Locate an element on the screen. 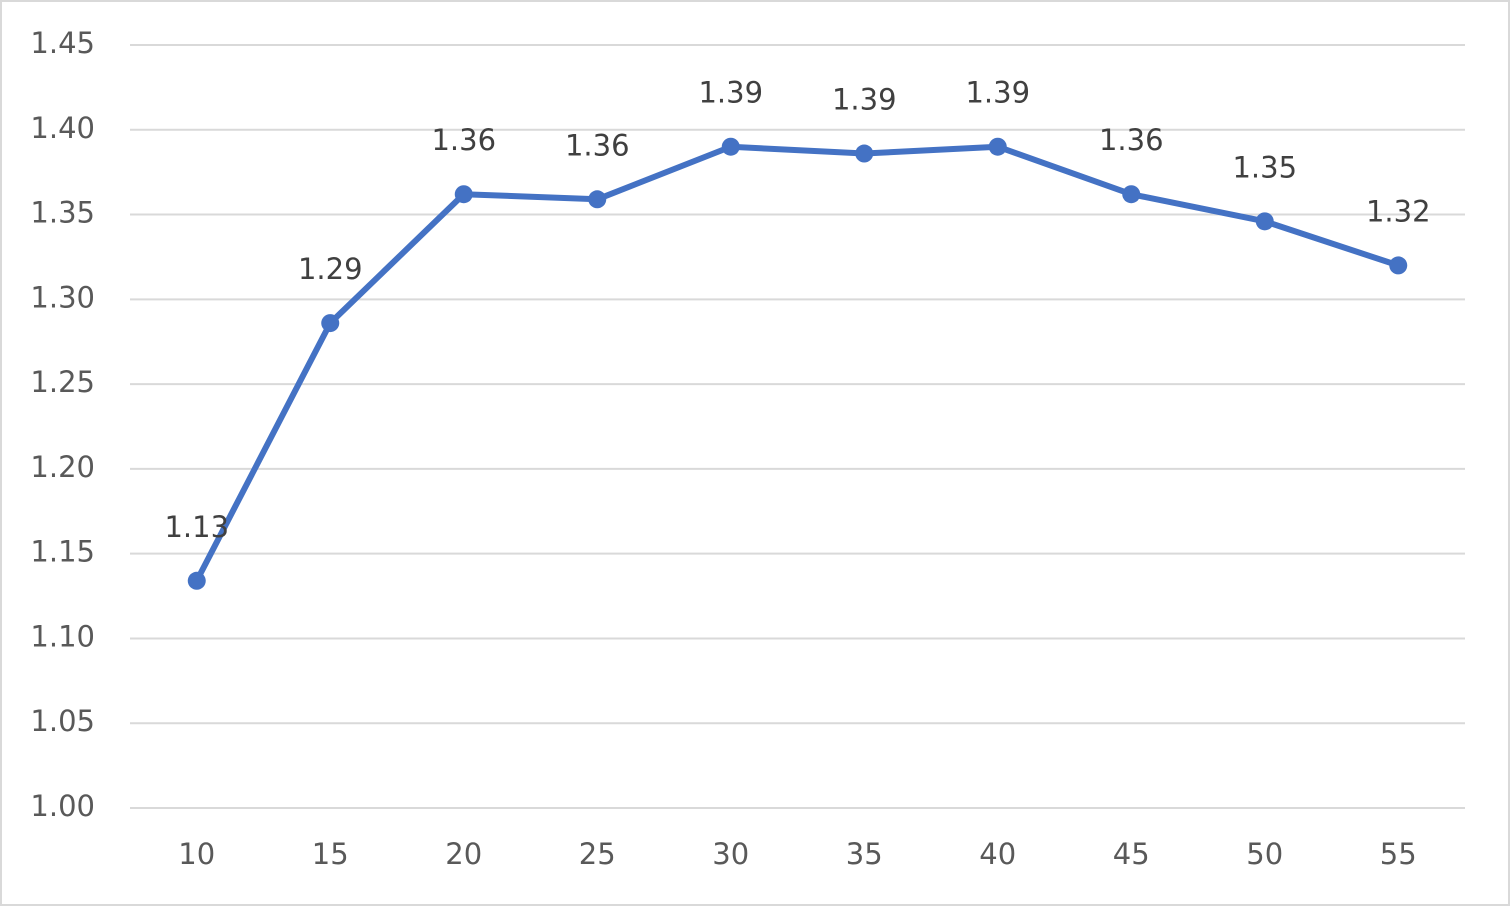 The width and height of the screenshot is (1510, 906). data-label: 1.13 is located at coordinates (196, 527).